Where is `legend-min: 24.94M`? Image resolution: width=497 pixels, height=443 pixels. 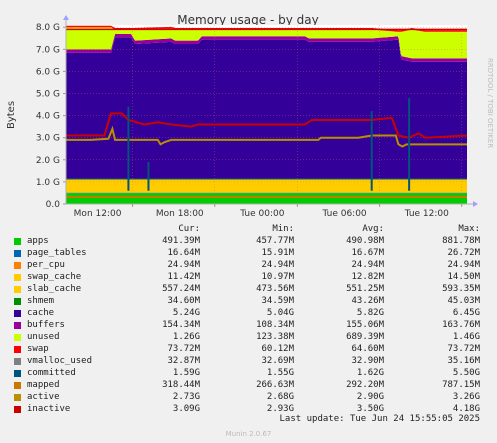 legend-min: 24.94M is located at coordinates (277, 265).